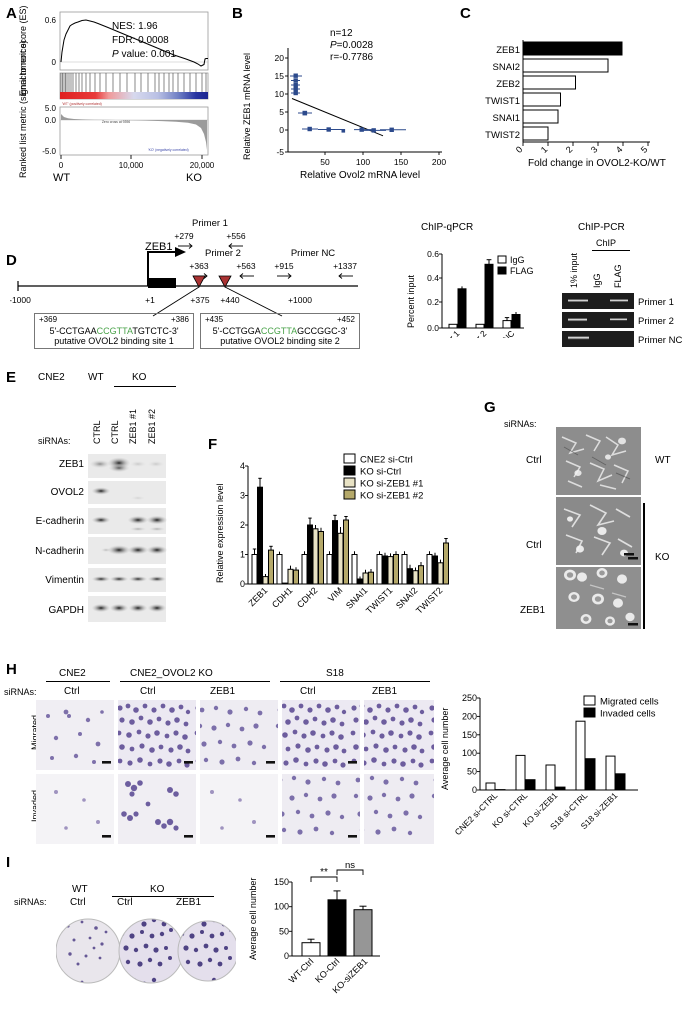  What do you see at coordinates (96, 377) in the screenshot?
I see `panel-e-group-wt: WT` at bounding box center [96, 377].